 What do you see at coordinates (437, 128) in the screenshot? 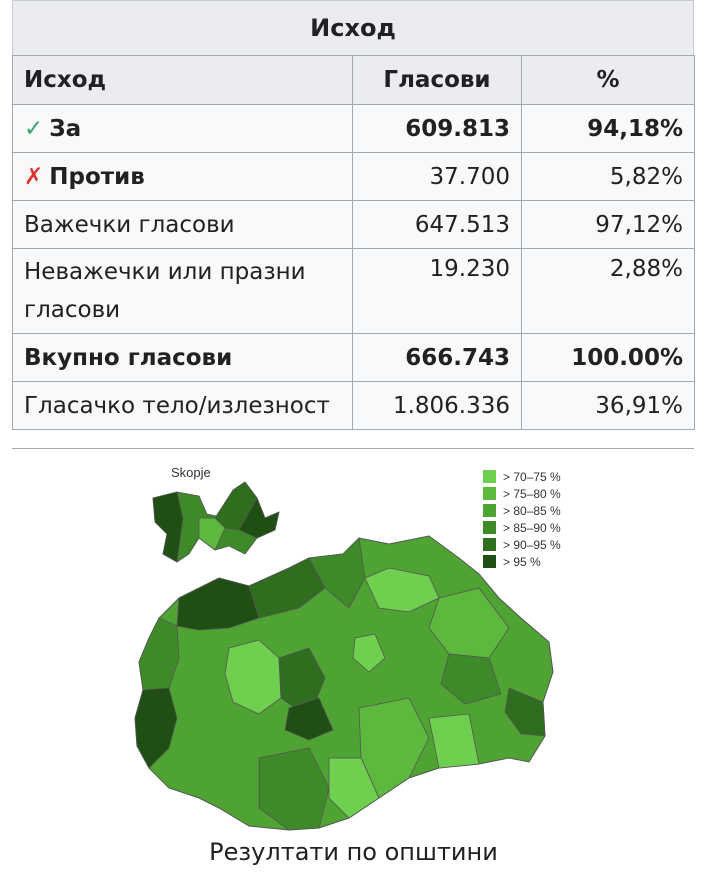
I see `row-votes: 609.813` at bounding box center [437, 128].